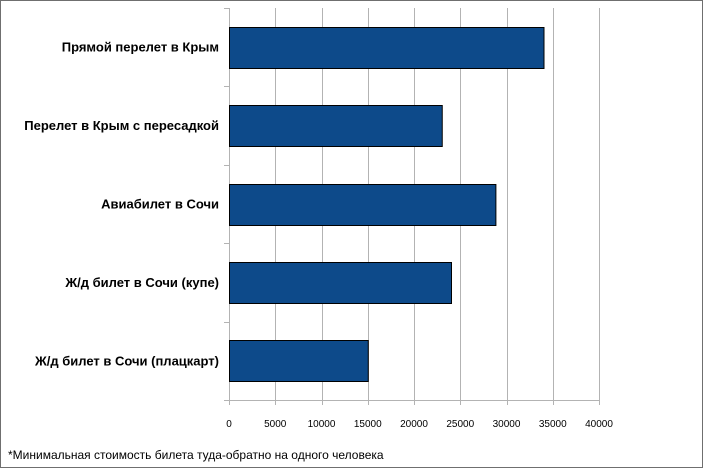 This screenshot has height=470, width=705. What do you see at coordinates (322, 424) in the screenshot?
I see `x-tick-label: 10000` at bounding box center [322, 424].